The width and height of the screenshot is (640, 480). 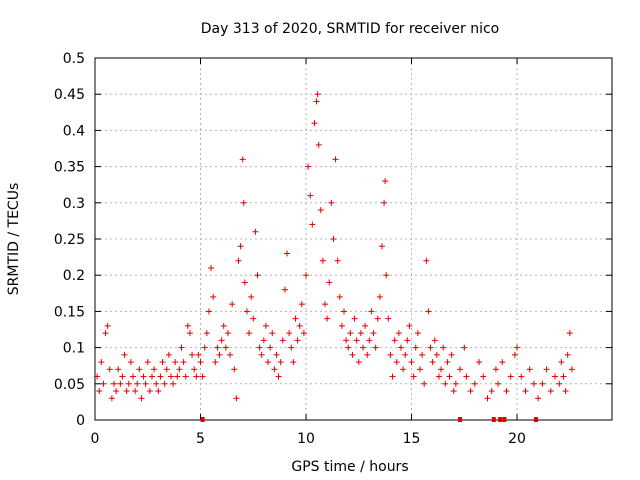 What do you see at coordinates (69, 168) in the screenshot?
I see `y-tick-label: 0.35` at bounding box center [69, 168].